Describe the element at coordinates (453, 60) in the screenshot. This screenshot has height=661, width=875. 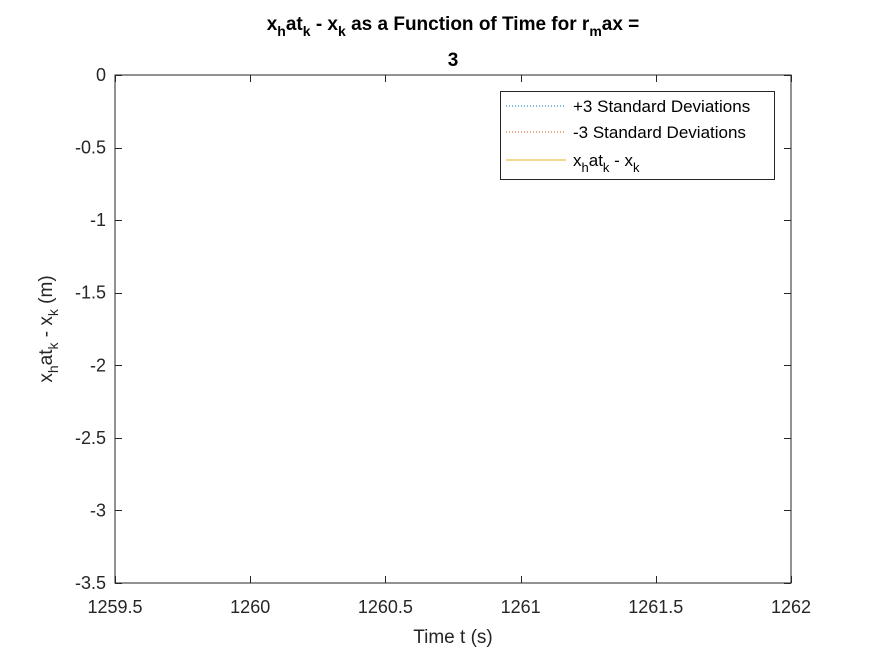
I see `chart-title-line-2: 3` at that location.